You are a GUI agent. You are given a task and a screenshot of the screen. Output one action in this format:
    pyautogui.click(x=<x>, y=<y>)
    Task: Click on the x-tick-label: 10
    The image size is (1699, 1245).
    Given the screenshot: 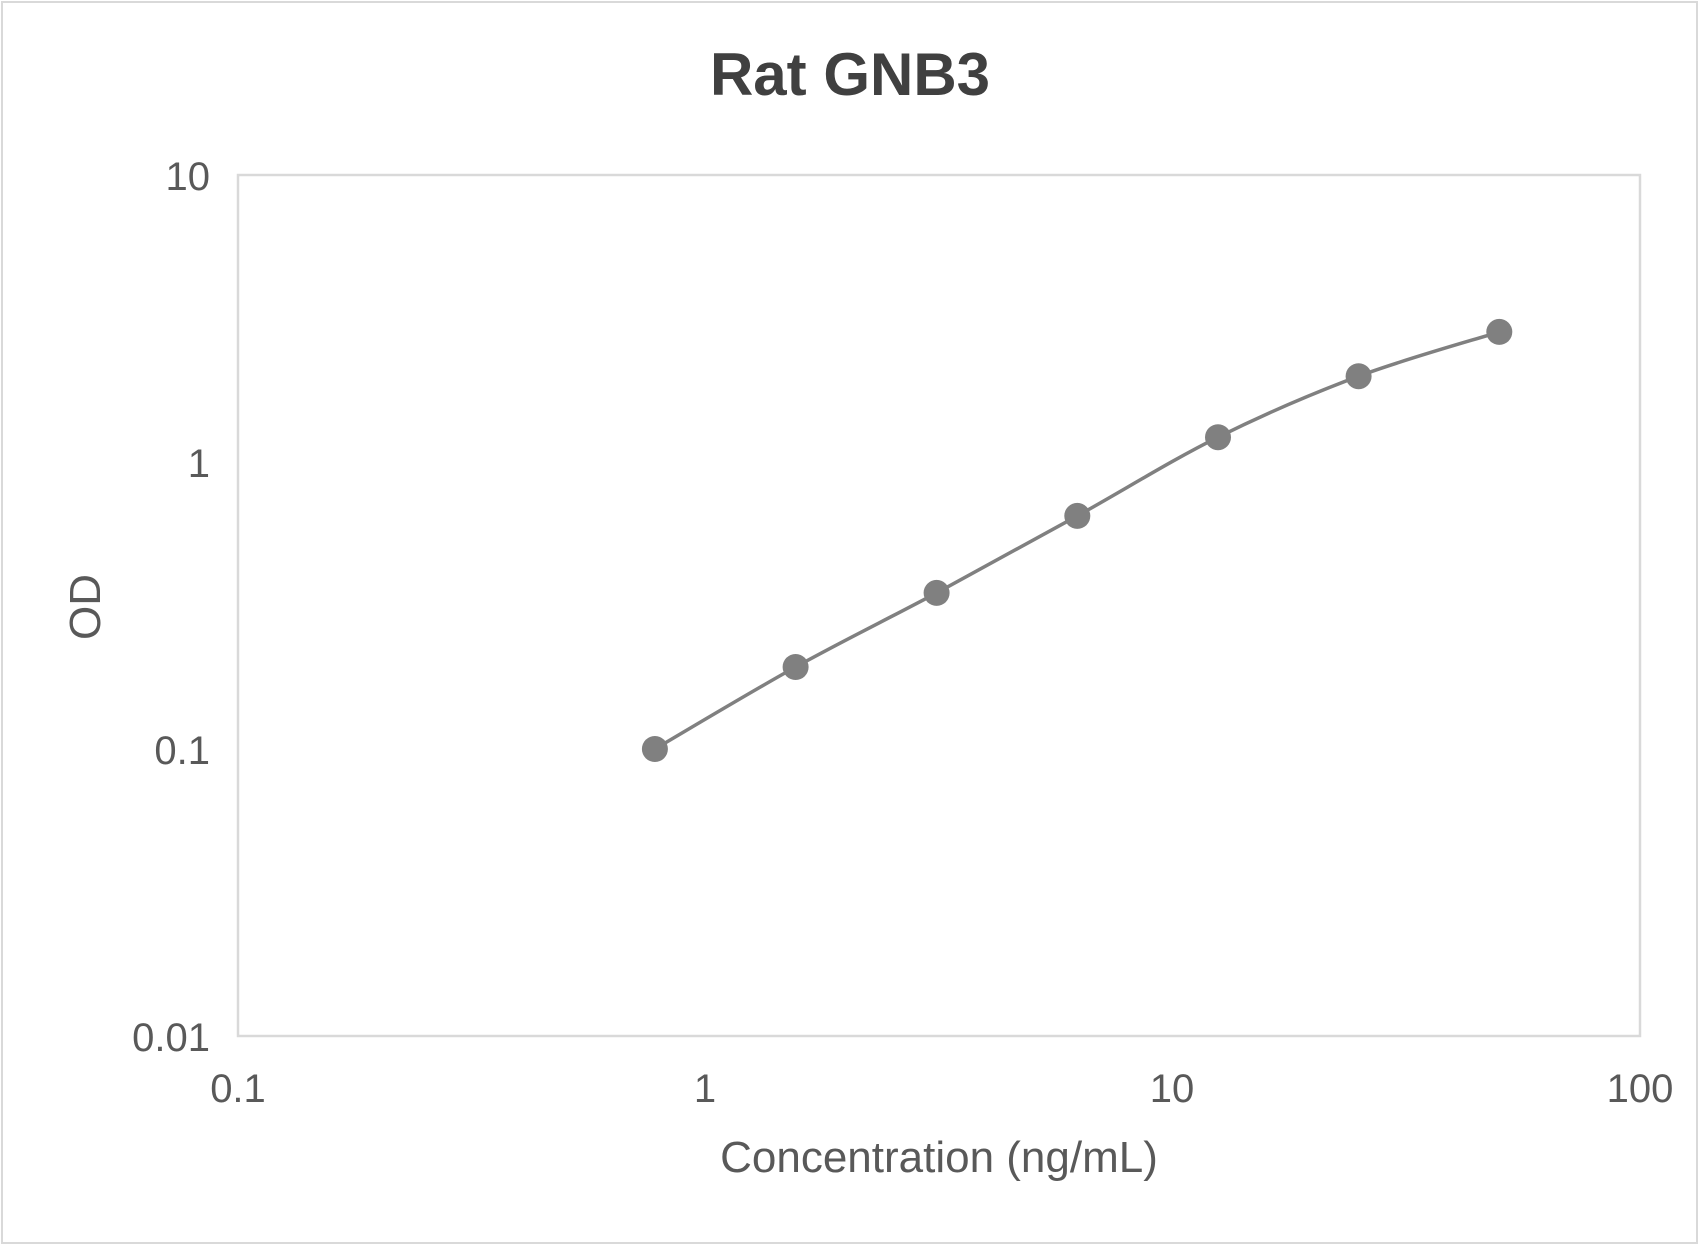 What is the action you would take?
    pyautogui.click(x=1172, y=1089)
    